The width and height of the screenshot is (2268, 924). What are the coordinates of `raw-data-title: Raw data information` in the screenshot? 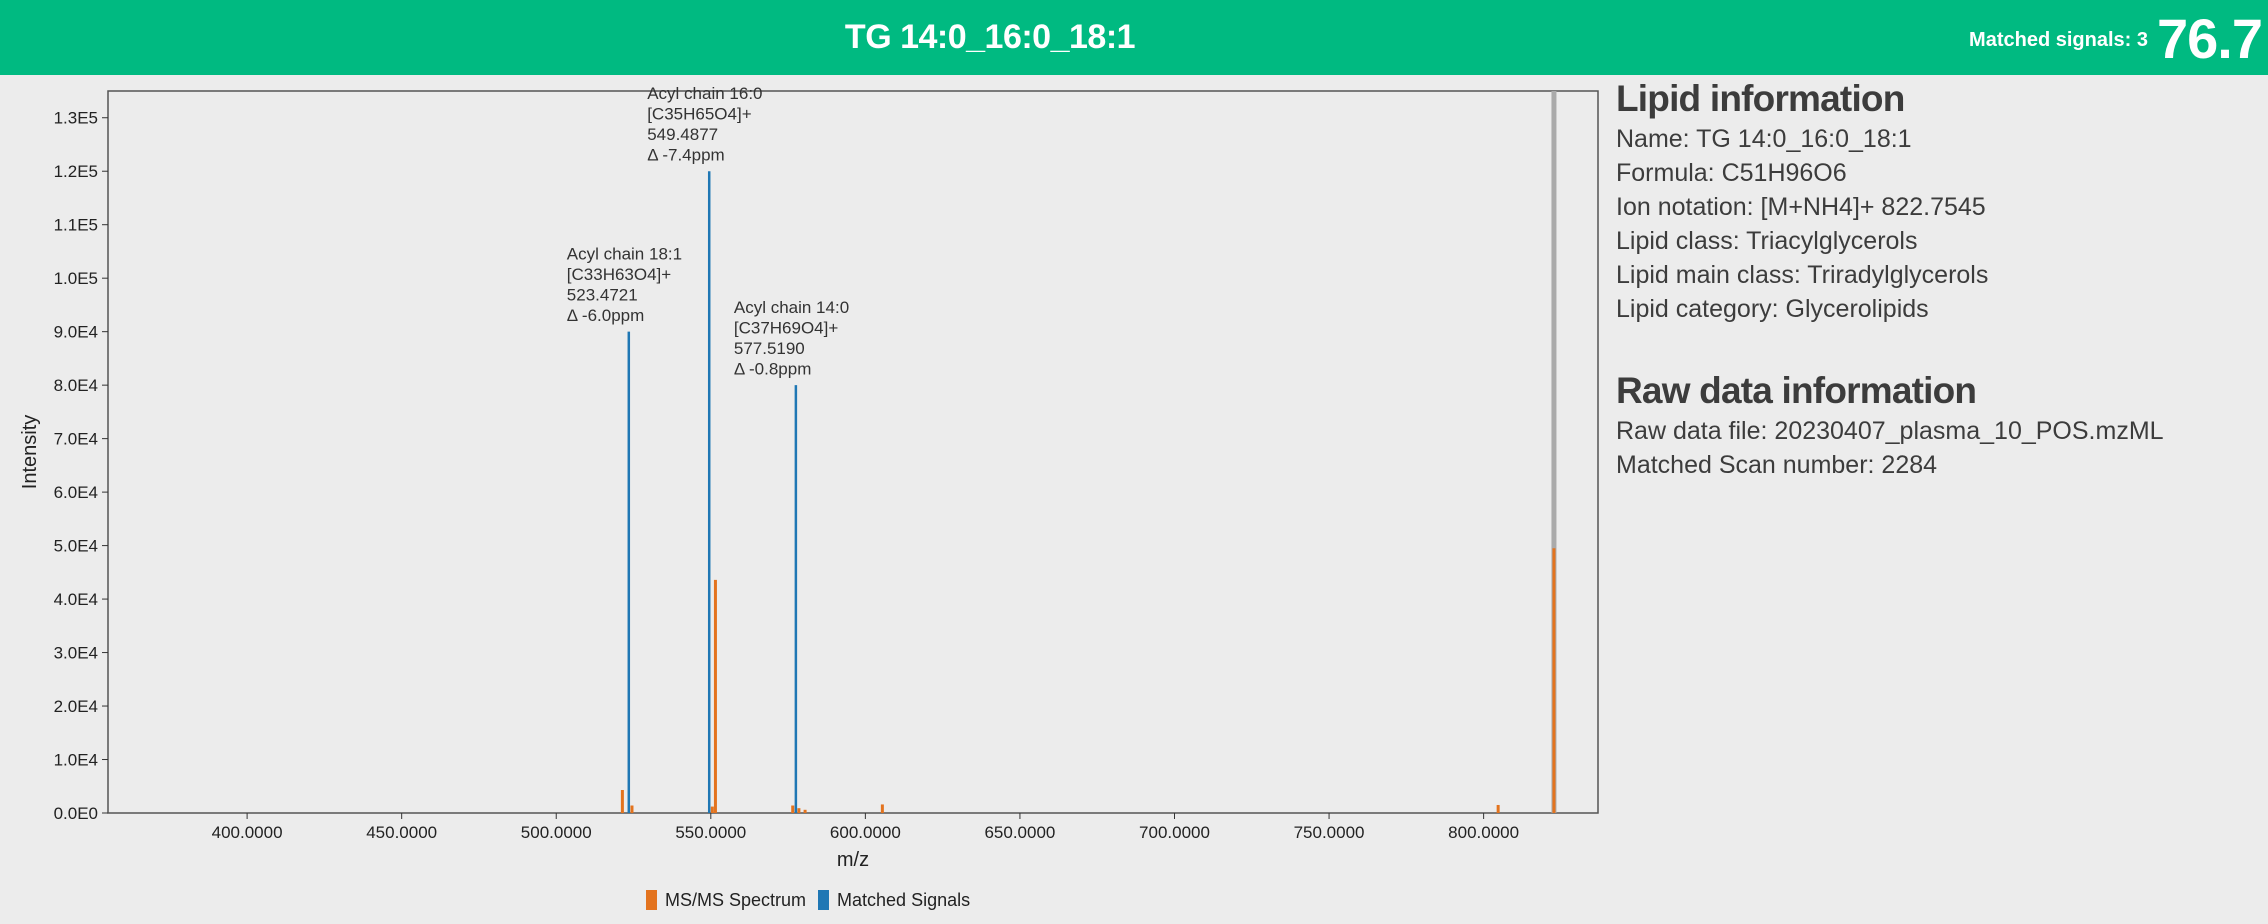 It's located at (1796, 390).